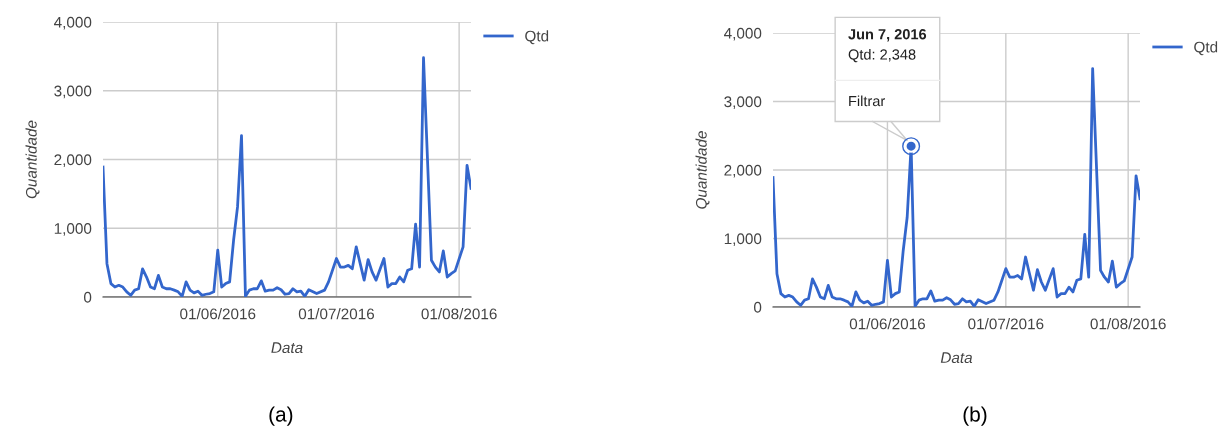 The width and height of the screenshot is (1231, 439). I want to click on text: (a), so click(281, 416).